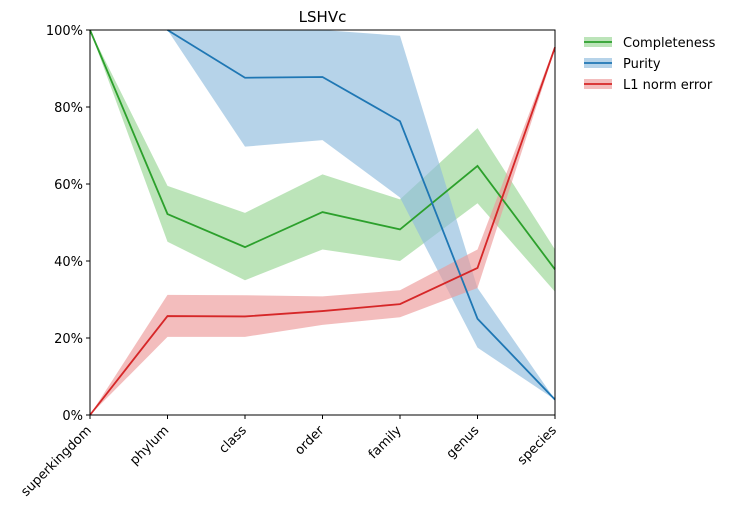  What do you see at coordinates (149, 445) in the screenshot?
I see `x-tick-label: phylum` at bounding box center [149, 445].